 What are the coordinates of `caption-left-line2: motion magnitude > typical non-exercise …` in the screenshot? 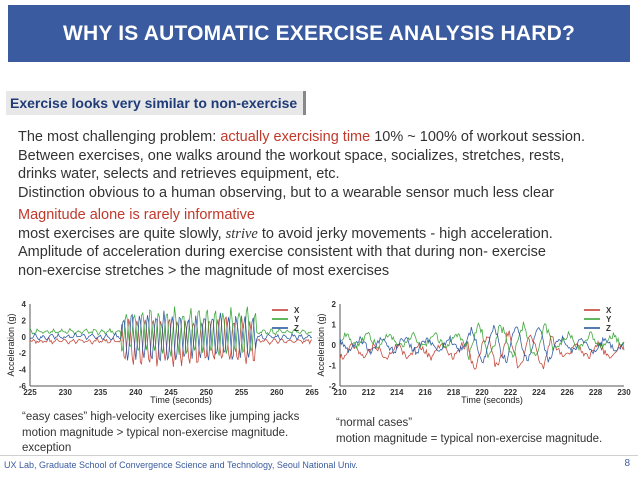 It's located at (155, 432).